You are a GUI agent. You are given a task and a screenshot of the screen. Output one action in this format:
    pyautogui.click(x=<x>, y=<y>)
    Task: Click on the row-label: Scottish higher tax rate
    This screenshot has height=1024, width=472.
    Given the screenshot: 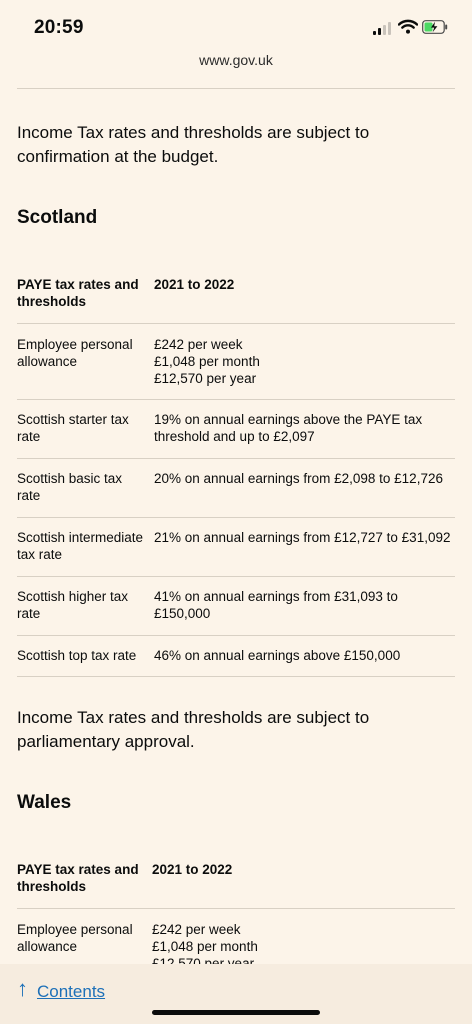 What is the action you would take?
    pyautogui.click(x=73, y=605)
    